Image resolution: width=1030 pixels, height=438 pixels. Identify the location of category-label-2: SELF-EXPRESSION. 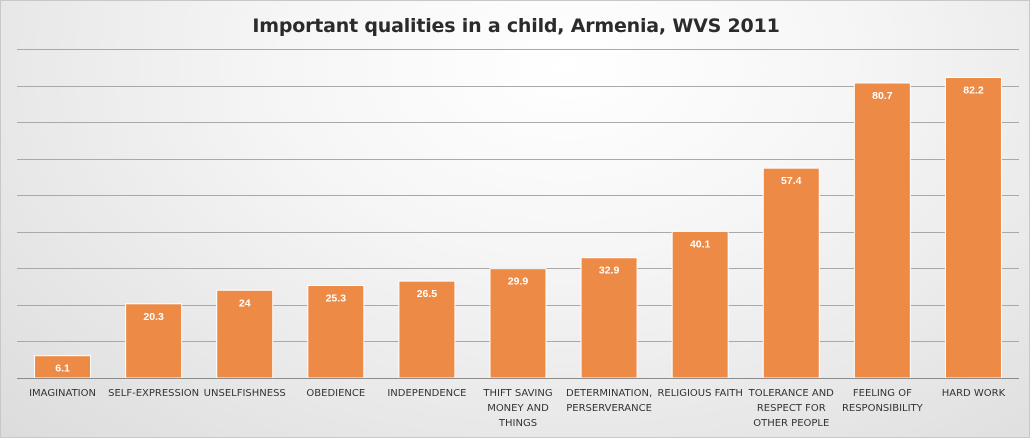
(153, 393).